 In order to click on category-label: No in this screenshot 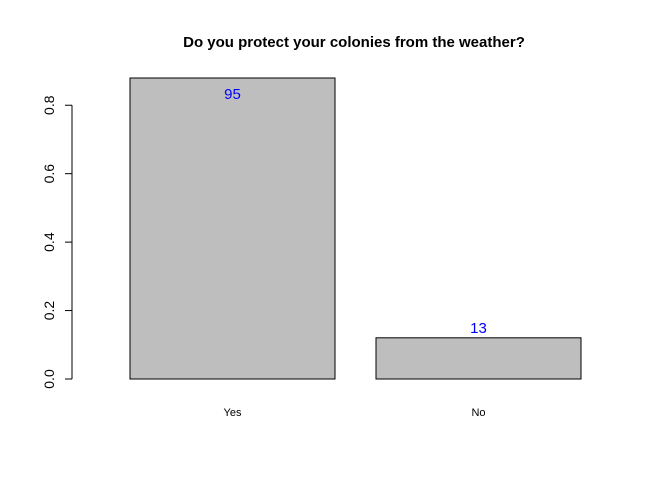, I will do `click(478, 413)`.